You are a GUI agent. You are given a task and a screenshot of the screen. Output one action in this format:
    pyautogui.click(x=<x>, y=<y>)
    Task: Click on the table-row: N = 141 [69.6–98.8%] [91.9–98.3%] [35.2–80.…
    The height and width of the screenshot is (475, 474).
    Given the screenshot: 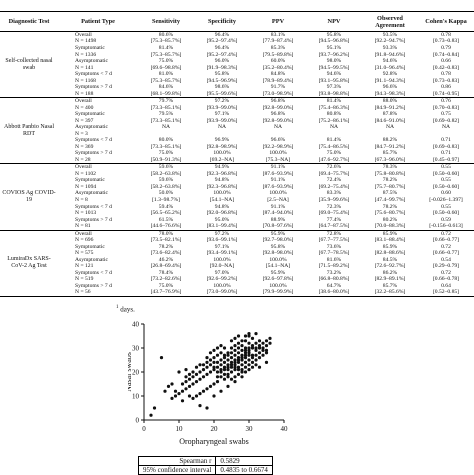 What is the action you would take?
    pyautogui.click(x=237, y=68)
    